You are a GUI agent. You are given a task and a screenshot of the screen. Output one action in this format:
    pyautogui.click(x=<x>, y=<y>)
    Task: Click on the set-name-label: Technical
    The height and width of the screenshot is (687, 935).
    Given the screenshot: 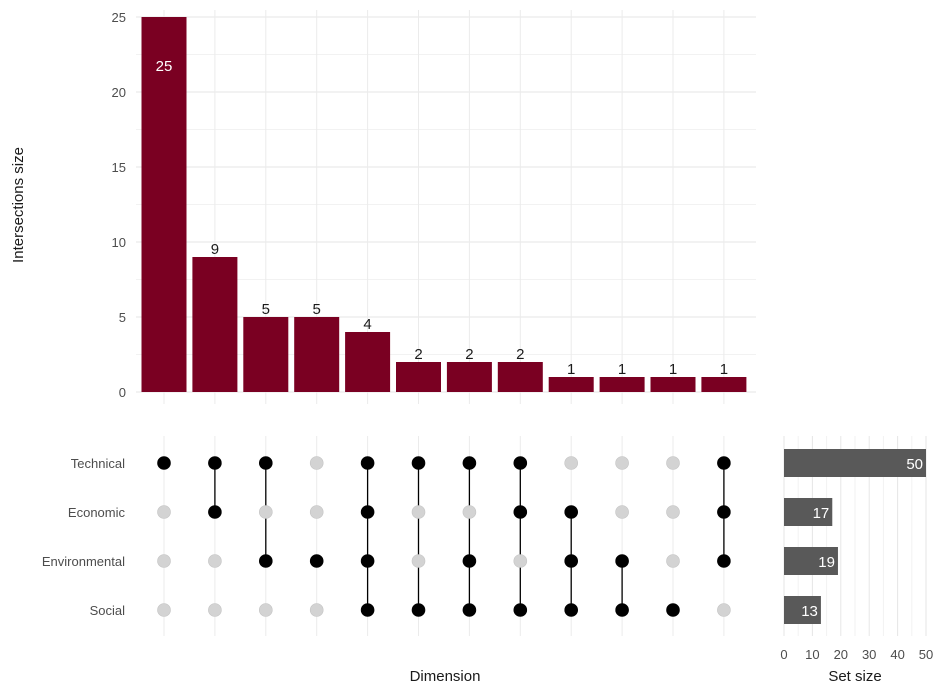 What is the action you would take?
    pyautogui.click(x=98, y=463)
    